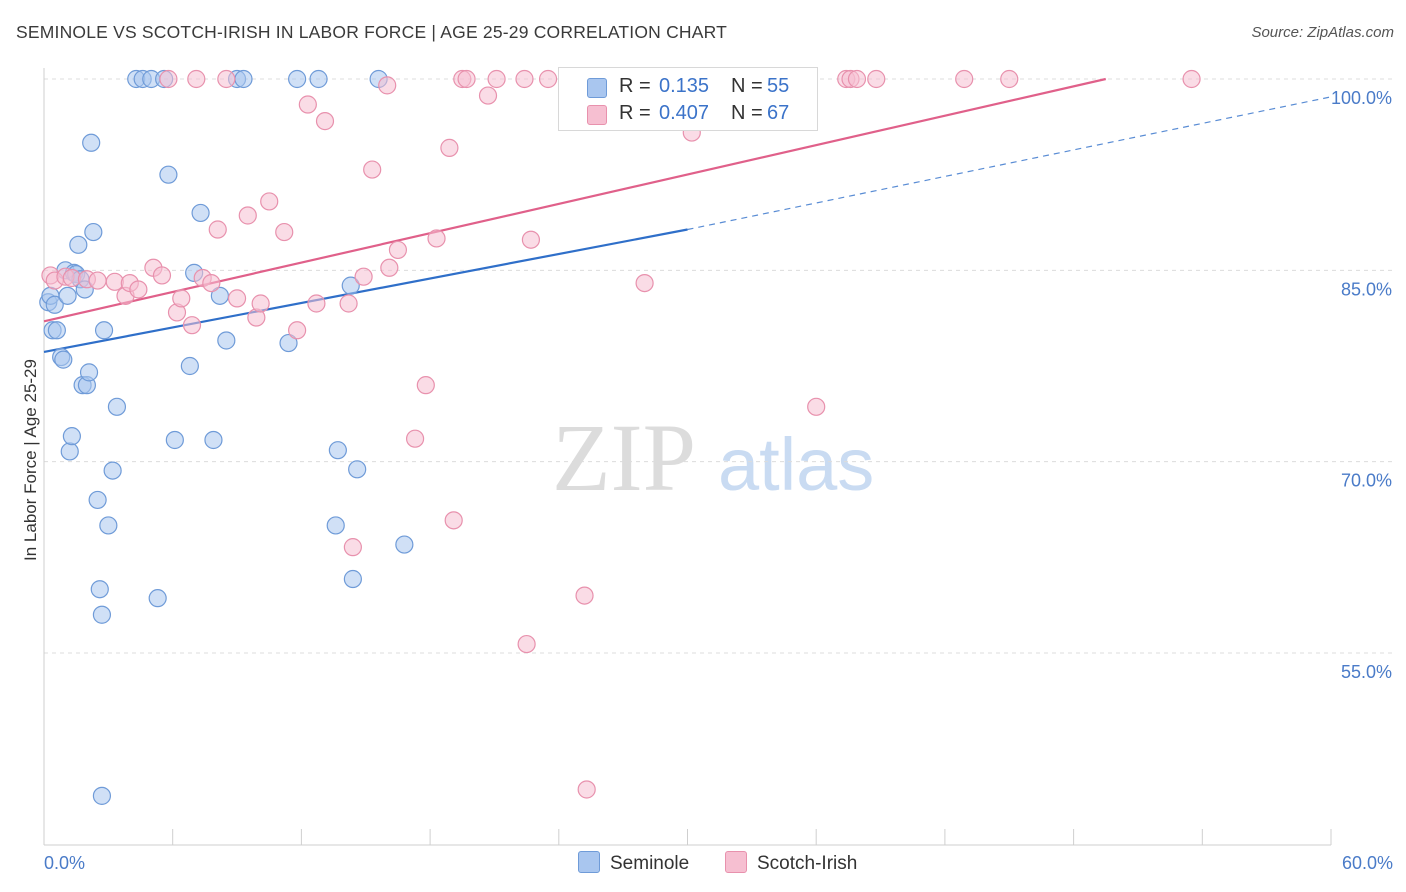  I want to click on legend-row-seminole: R = 0.135 N = 55, so click(688, 87).